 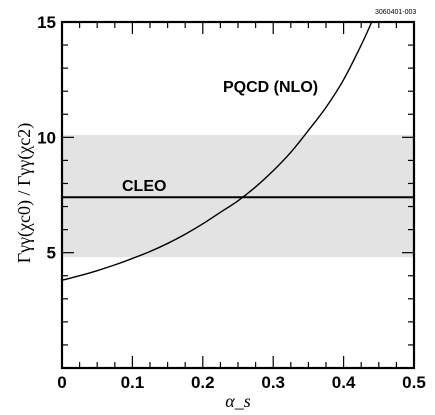 I want to click on x-tick-label: 0.1, so click(x=133, y=382).